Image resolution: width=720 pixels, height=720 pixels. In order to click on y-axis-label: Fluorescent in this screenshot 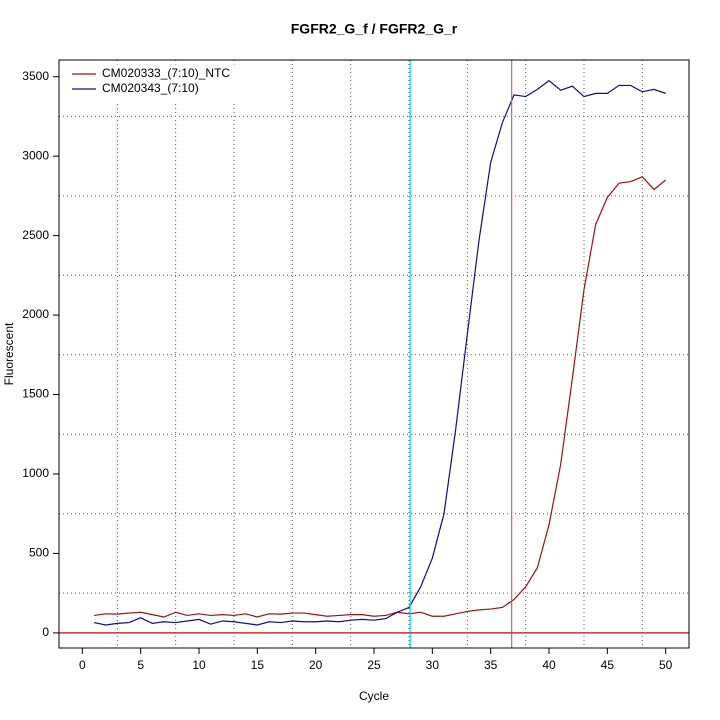, I will do `click(9, 353)`.